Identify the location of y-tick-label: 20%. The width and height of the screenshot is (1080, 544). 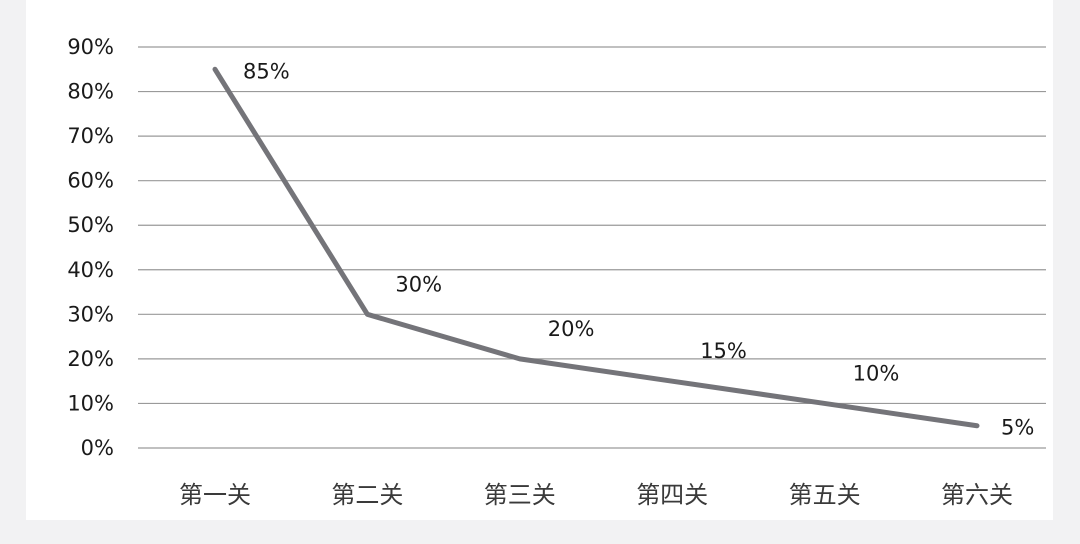
(90, 359).